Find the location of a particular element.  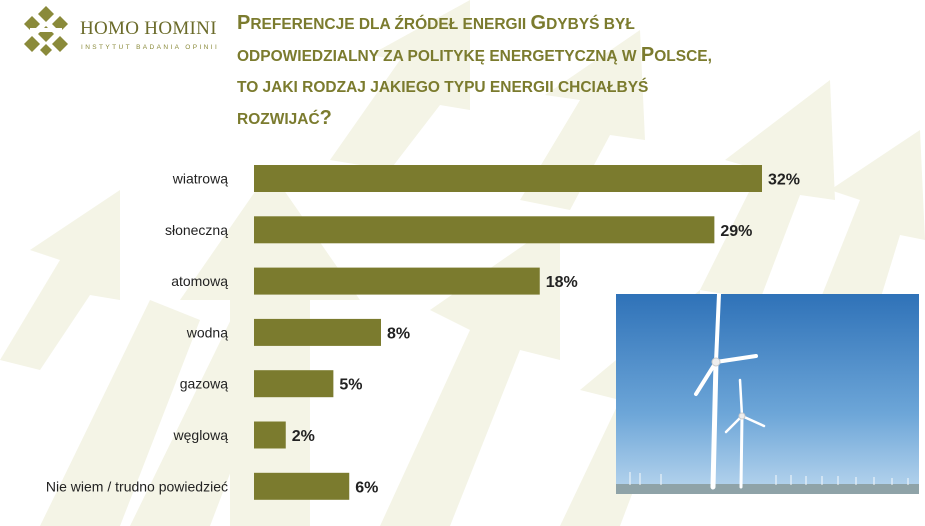

value-label: 29% is located at coordinates (736, 231).